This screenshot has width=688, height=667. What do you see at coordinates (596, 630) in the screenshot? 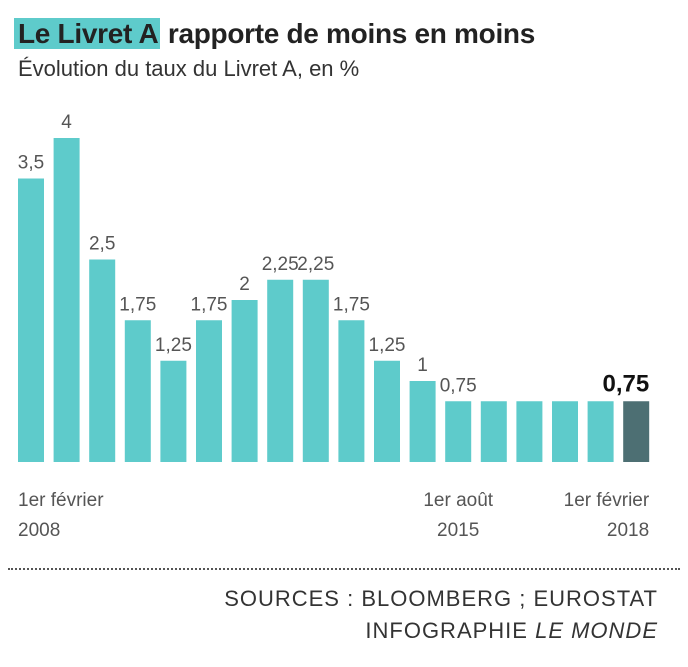
I see `credit-brand: LE MONDE` at bounding box center [596, 630].